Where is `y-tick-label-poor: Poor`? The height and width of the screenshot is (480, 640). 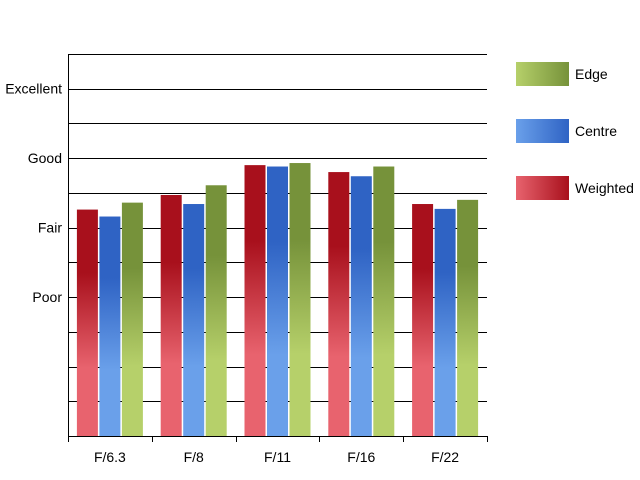
y-tick-label-poor: Poor is located at coordinates (47, 297).